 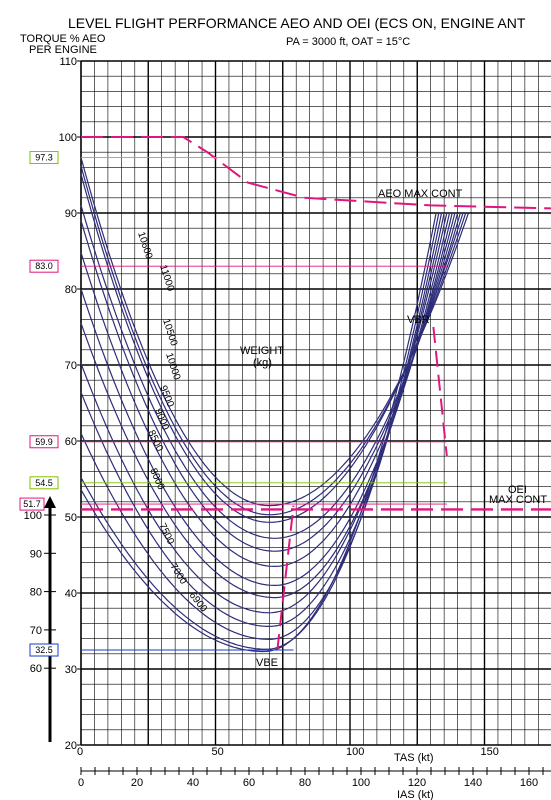 I want to click on ias-tick-label: 60, so click(x=249, y=783).